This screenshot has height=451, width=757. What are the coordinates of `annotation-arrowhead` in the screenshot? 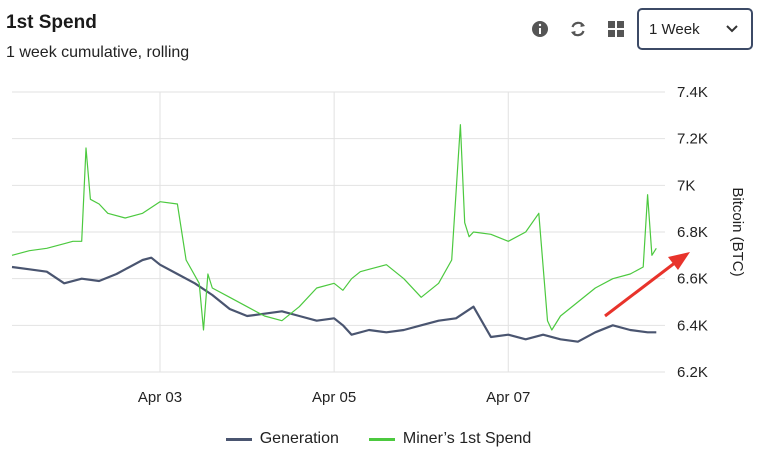 It's located at (679, 261).